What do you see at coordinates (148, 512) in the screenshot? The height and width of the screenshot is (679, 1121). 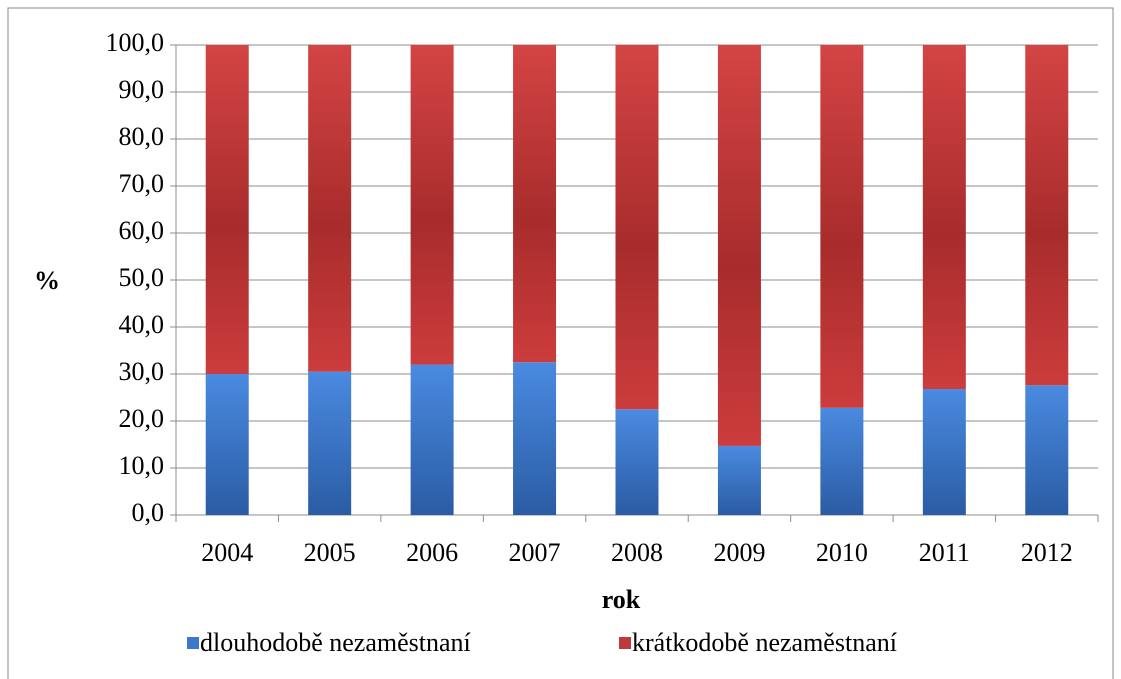 I see `y-tick-label: 0,0` at bounding box center [148, 512].